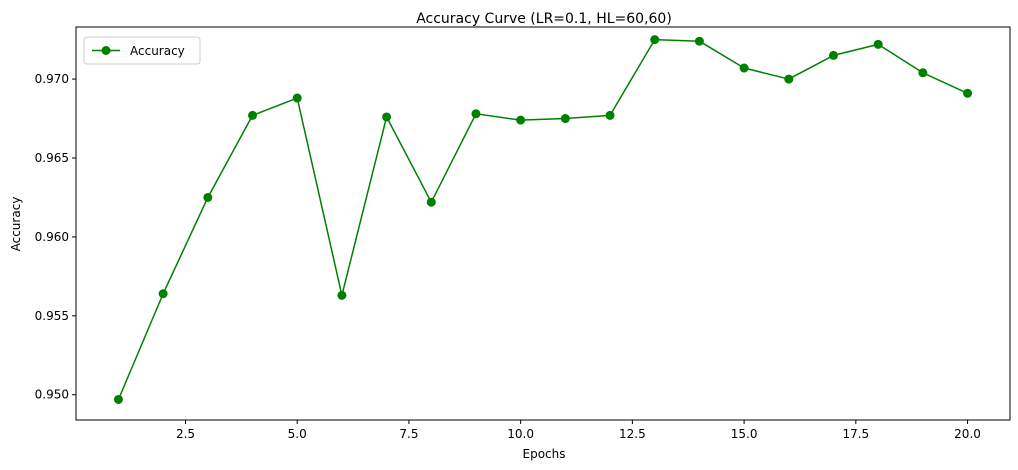 Image resolution: width=1018 pixels, height=470 pixels. I want to click on x-axis-label: Epochs, so click(544, 454).